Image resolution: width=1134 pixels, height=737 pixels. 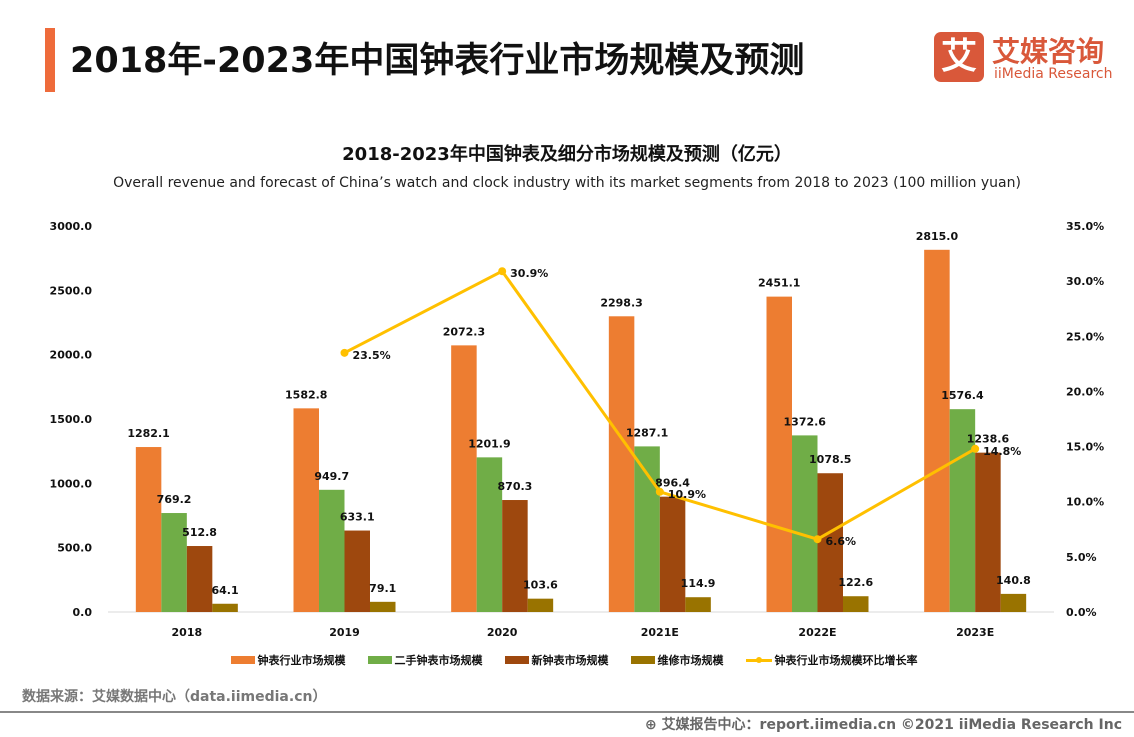 What do you see at coordinates (437, 61) in the screenshot?
I see `page-title: 2018年-2023年中国钟表行业市场规模及预测` at bounding box center [437, 61].